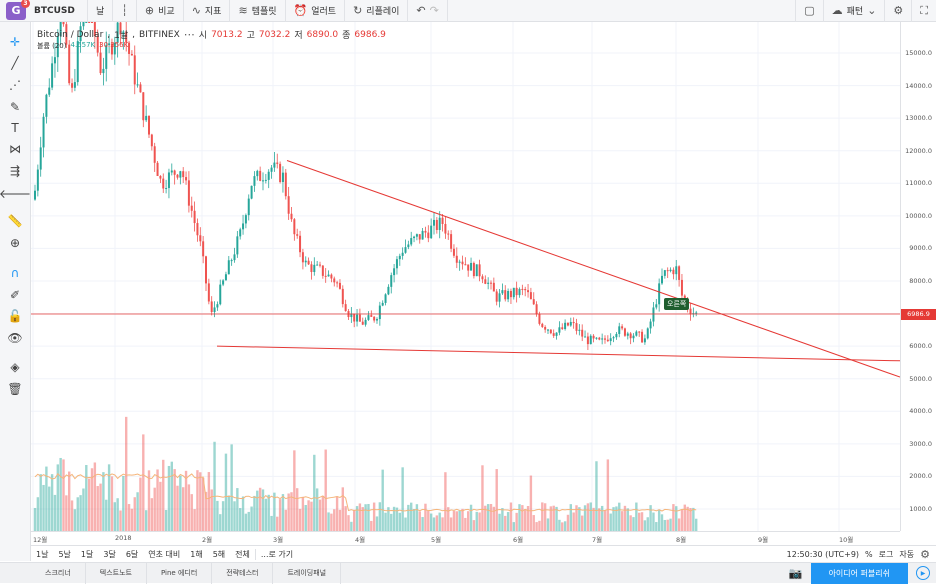 Image resolution: width=936 pixels, height=584 pixels. I want to click on log-toggle: 로그, so click(886, 554).